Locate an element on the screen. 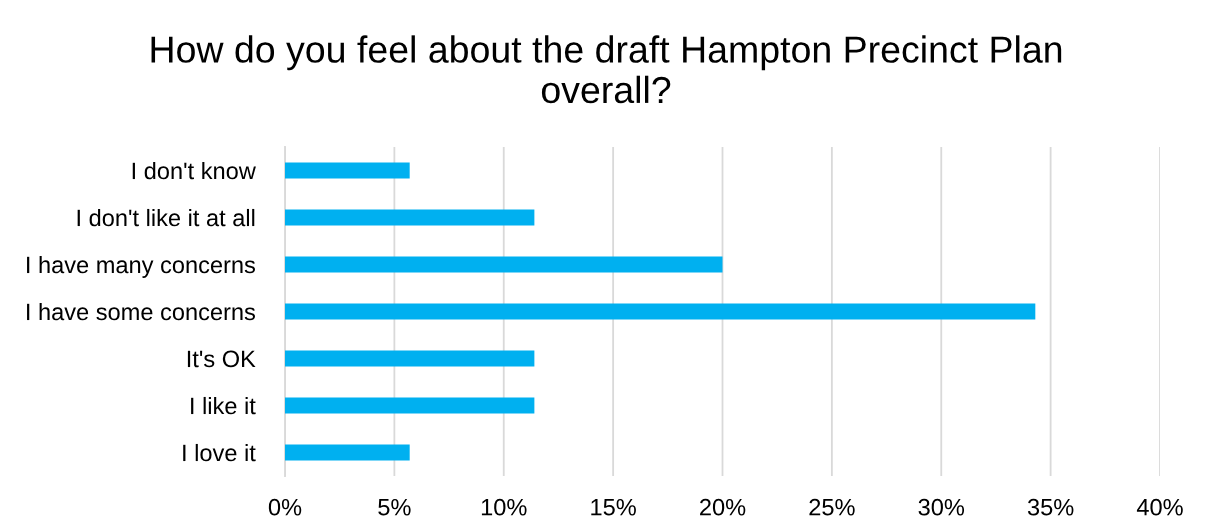 The height and width of the screenshot is (529, 1212). x-tick-label: 15% is located at coordinates (613, 507).